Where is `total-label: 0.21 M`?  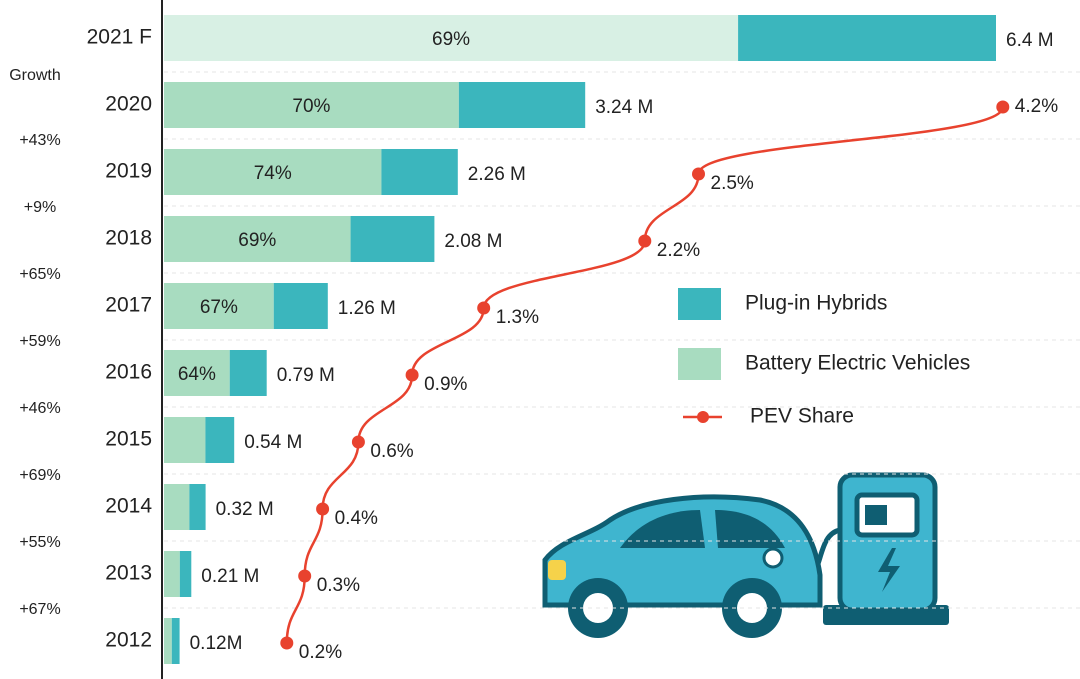
total-label: 0.21 M is located at coordinates (230, 576).